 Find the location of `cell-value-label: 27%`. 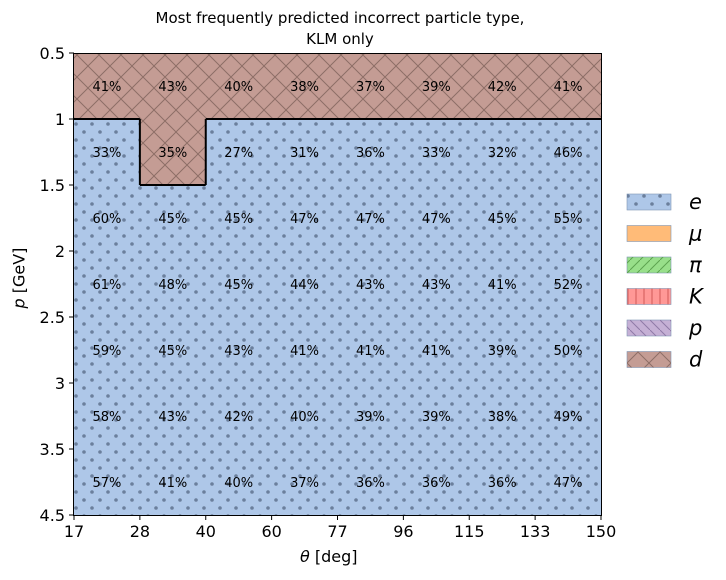

cell-value-label: 27% is located at coordinates (238, 153).